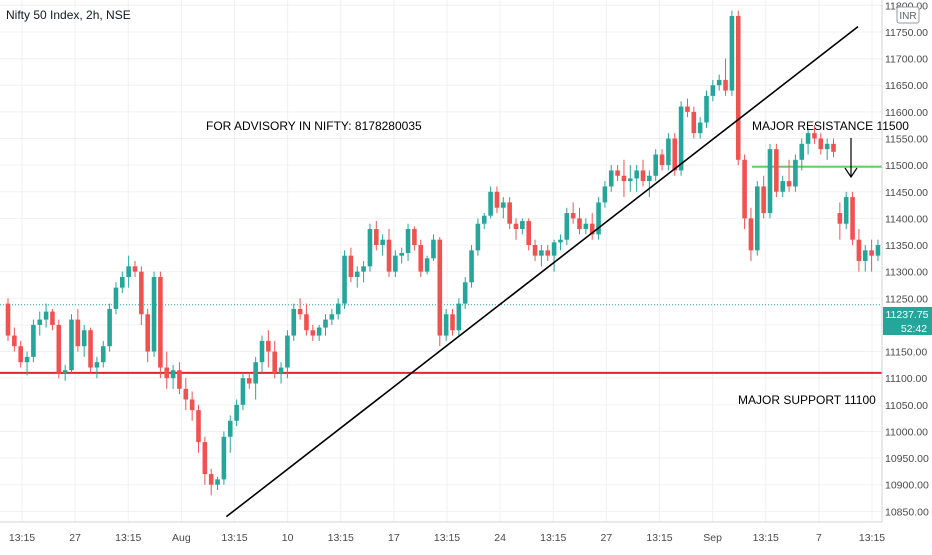 This screenshot has height=555, width=932. Describe the element at coordinates (314, 126) in the screenshot. I see `advisory-annotation: FOR ADVISORY IN NIFTY: 8178280035` at that location.